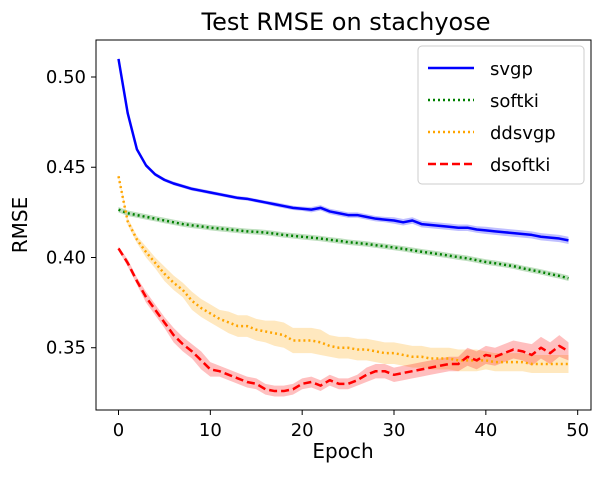  I want to click on band-softki, so click(343, 243).